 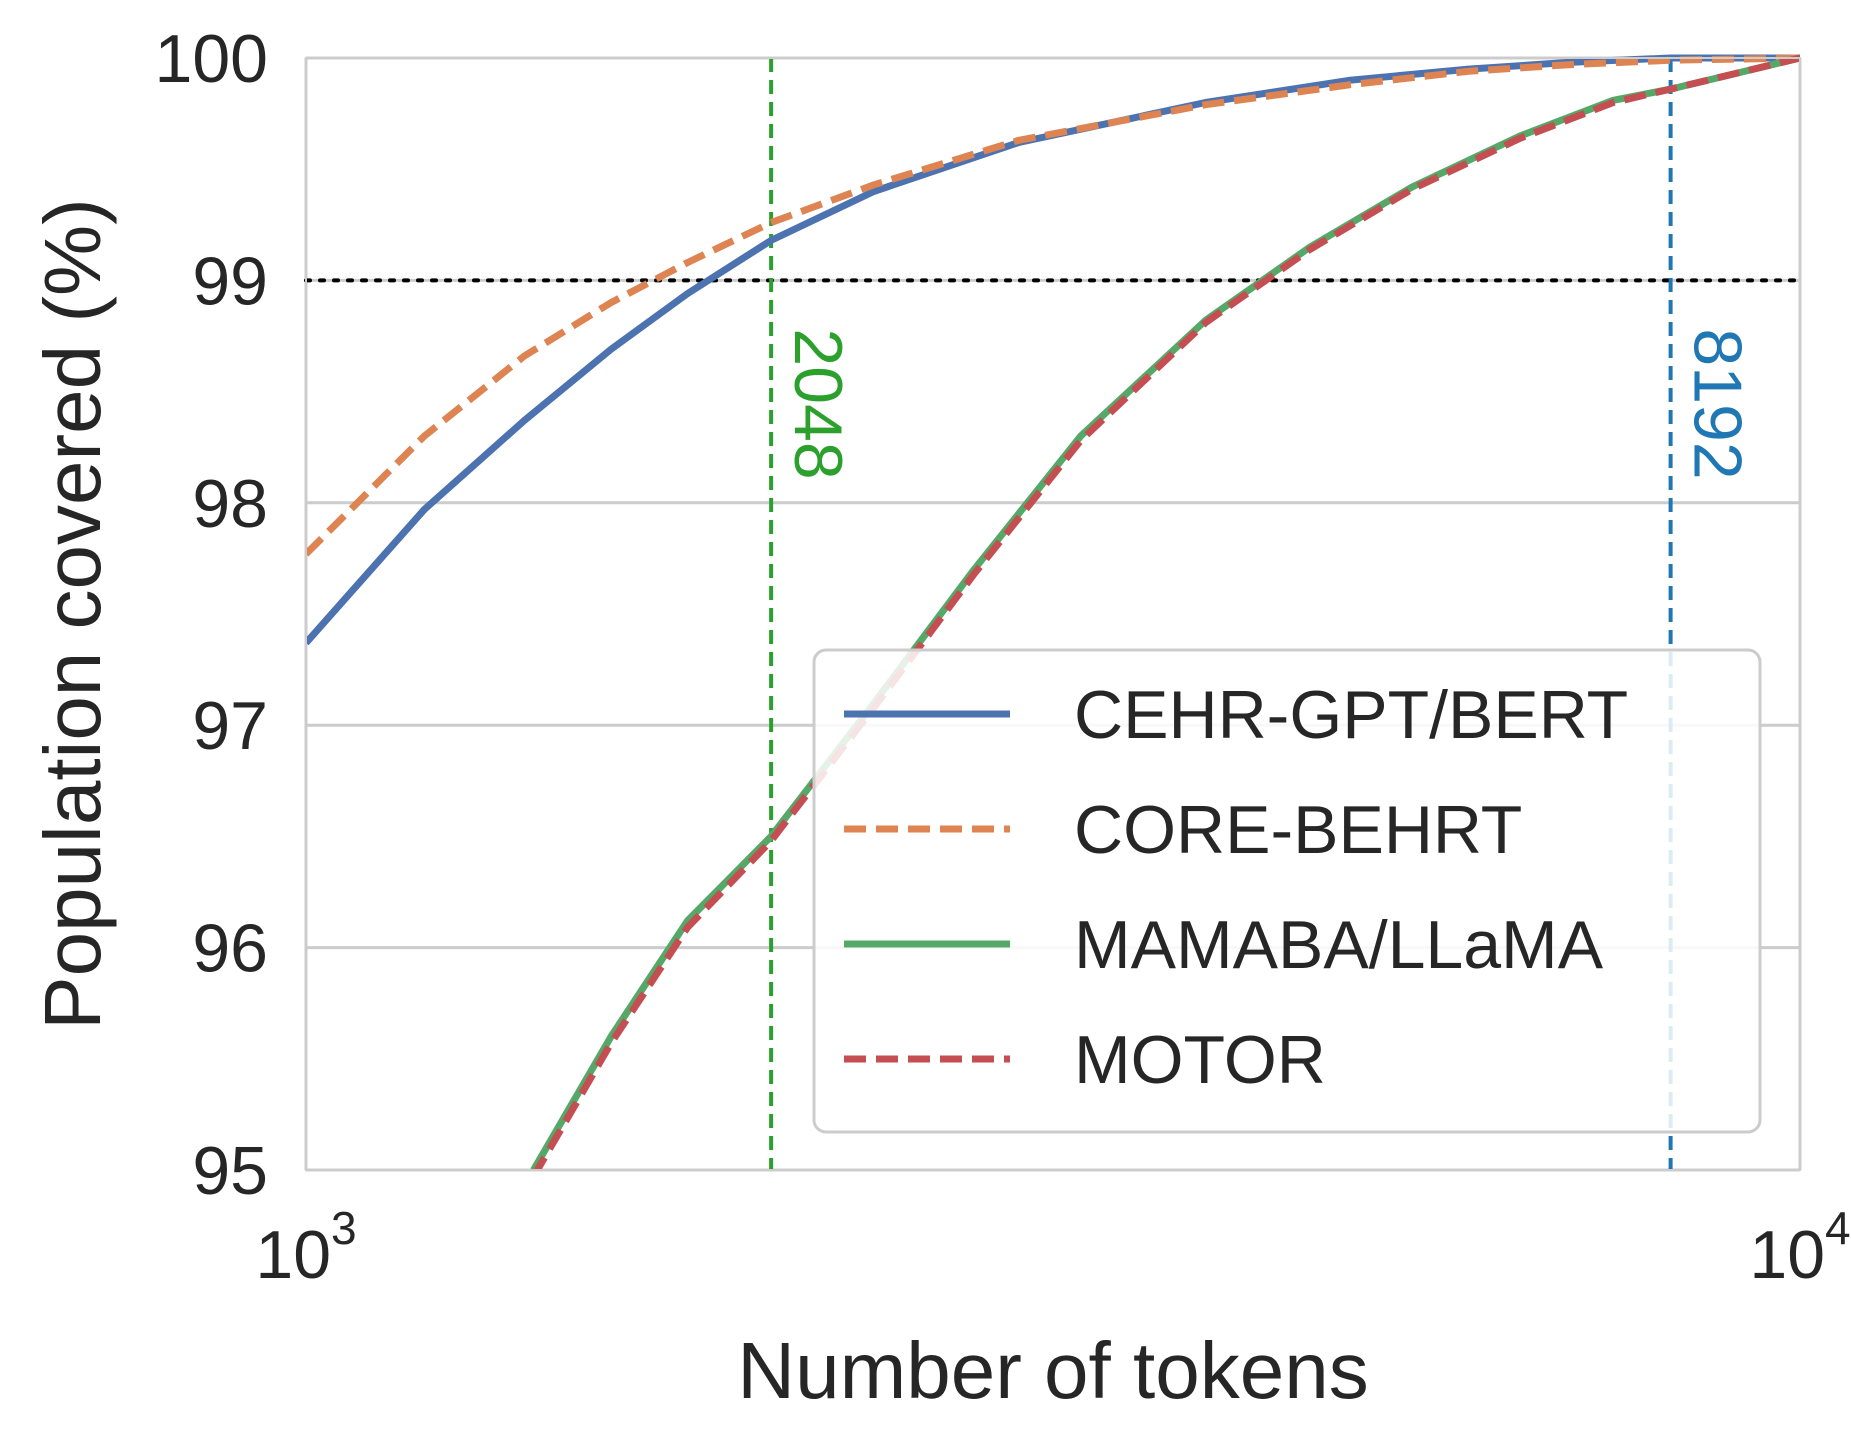 I want to click on y-tick-label: 96, so click(x=230, y=949).